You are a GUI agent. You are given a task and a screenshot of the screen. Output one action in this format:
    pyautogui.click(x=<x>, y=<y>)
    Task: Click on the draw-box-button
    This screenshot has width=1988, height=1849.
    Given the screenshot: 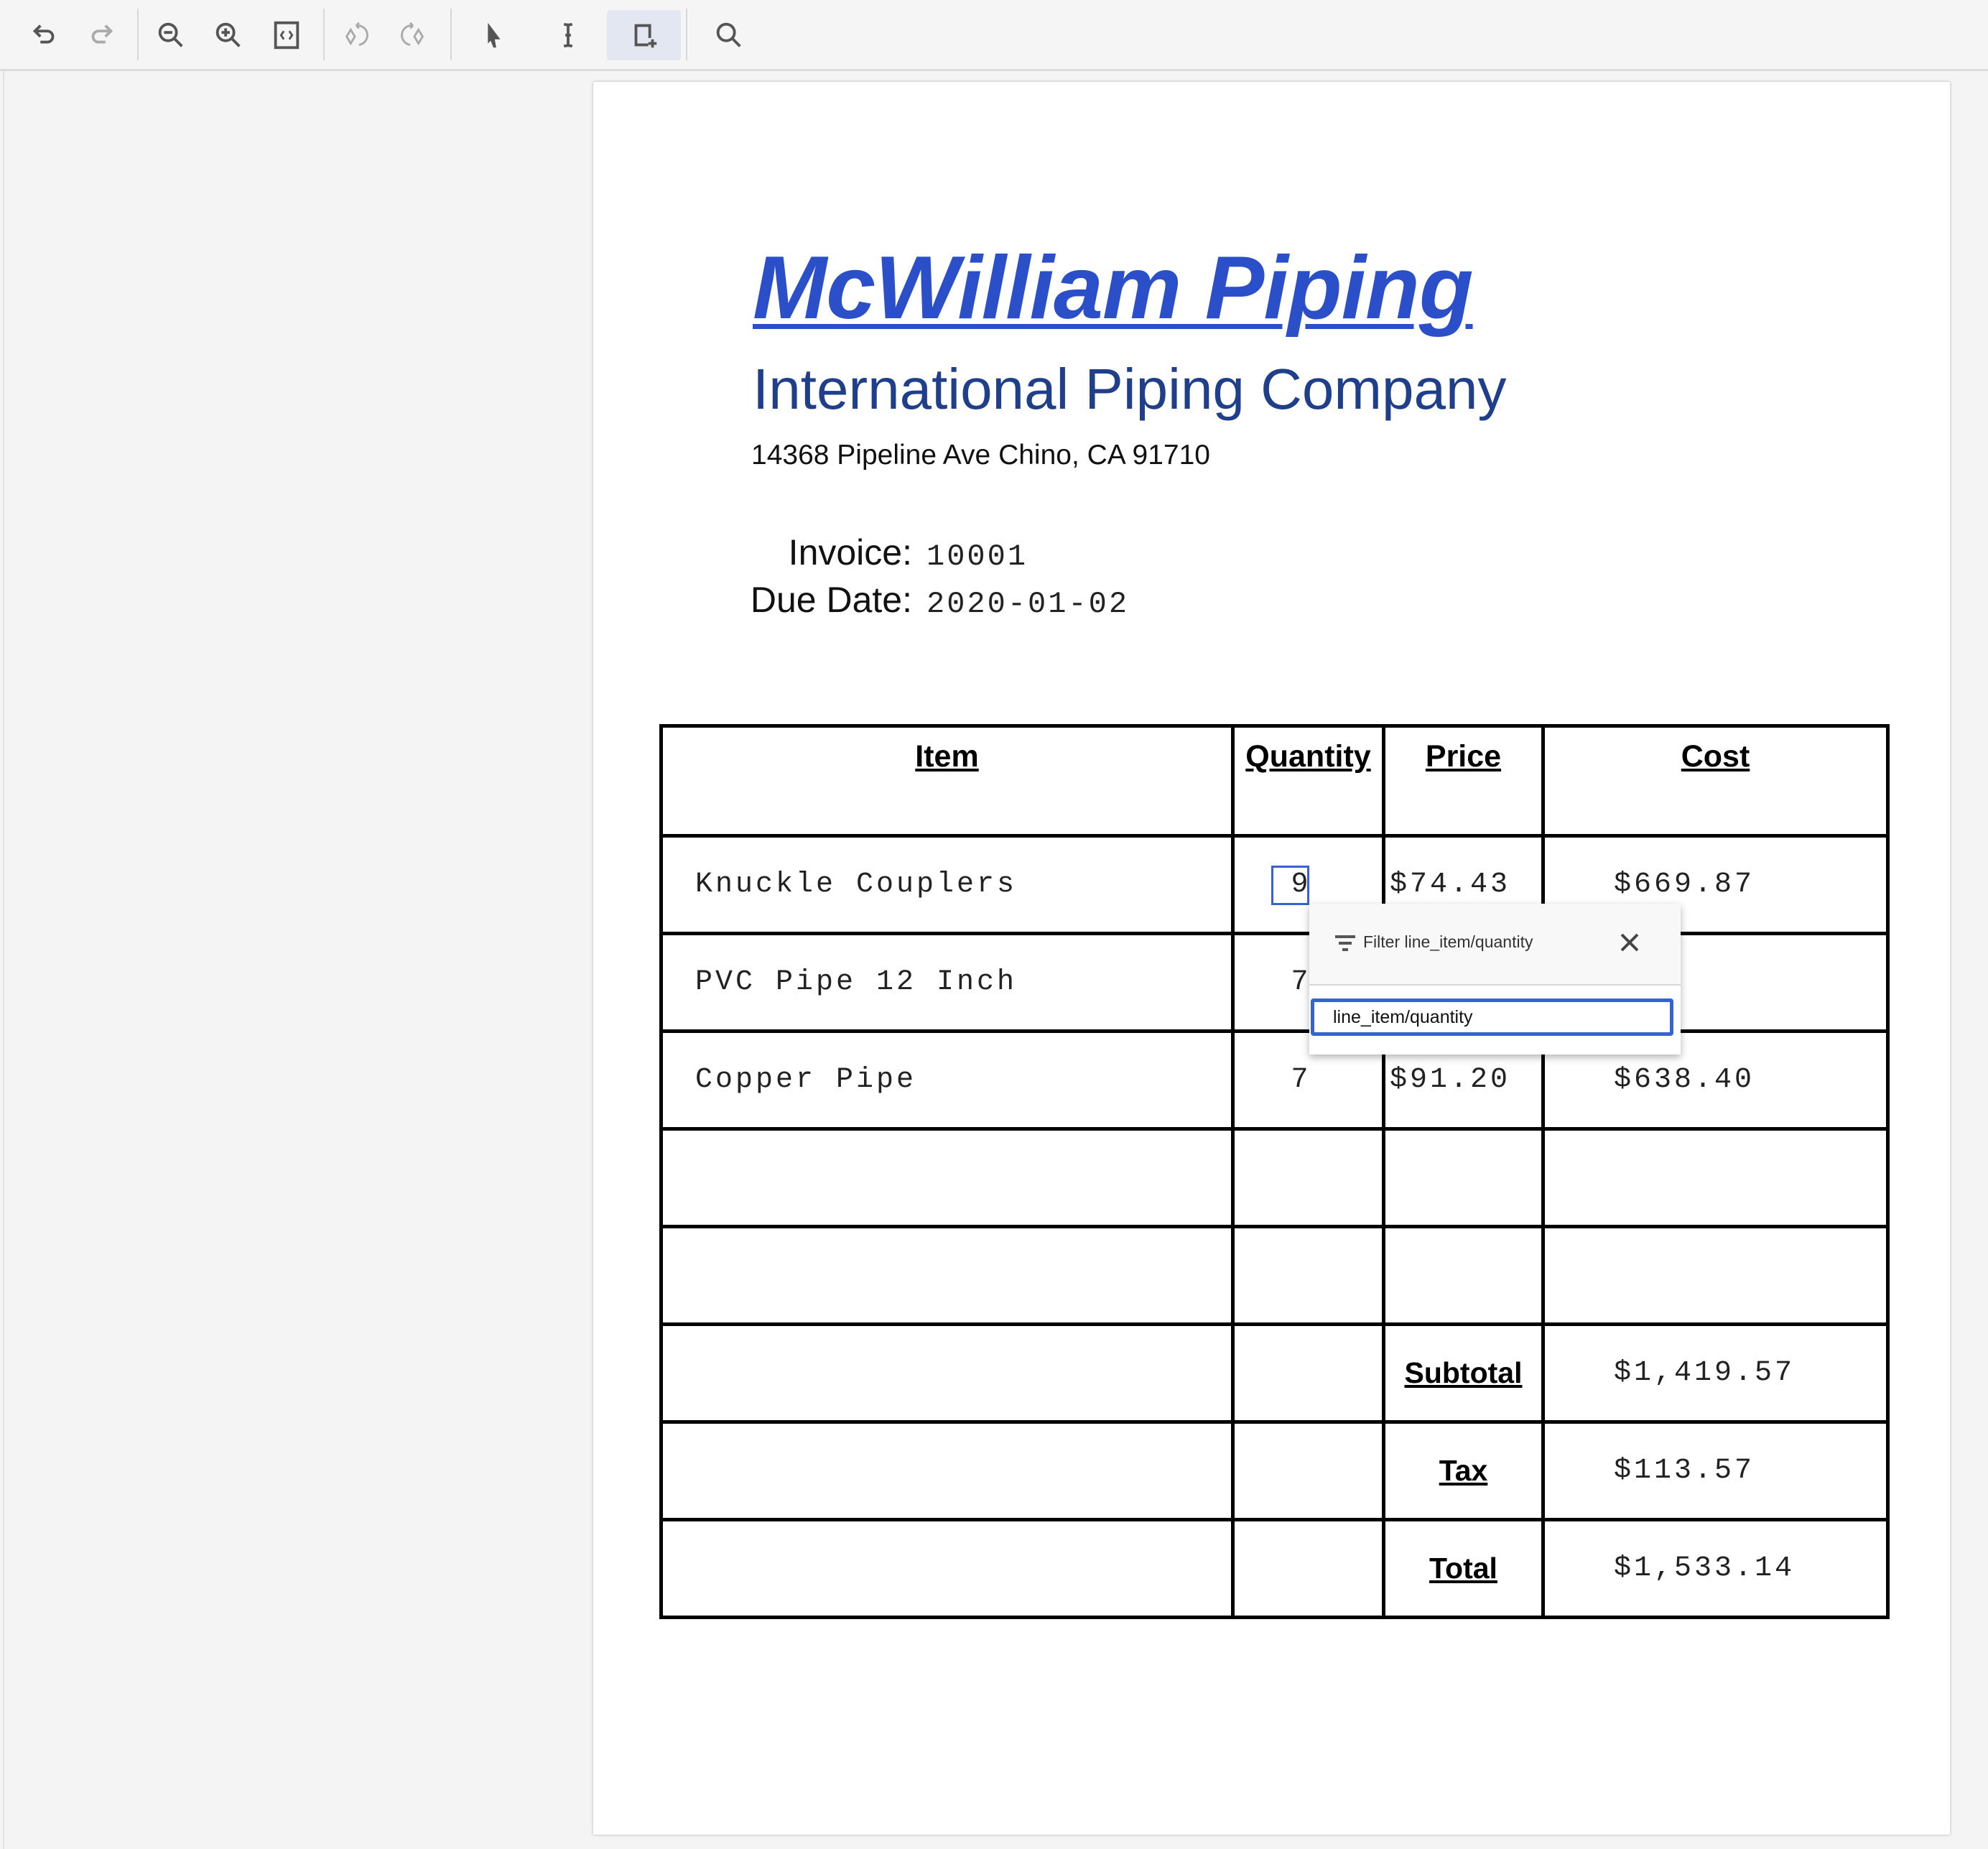 What is the action you would take?
    pyautogui.click(x=644, y=35)
    